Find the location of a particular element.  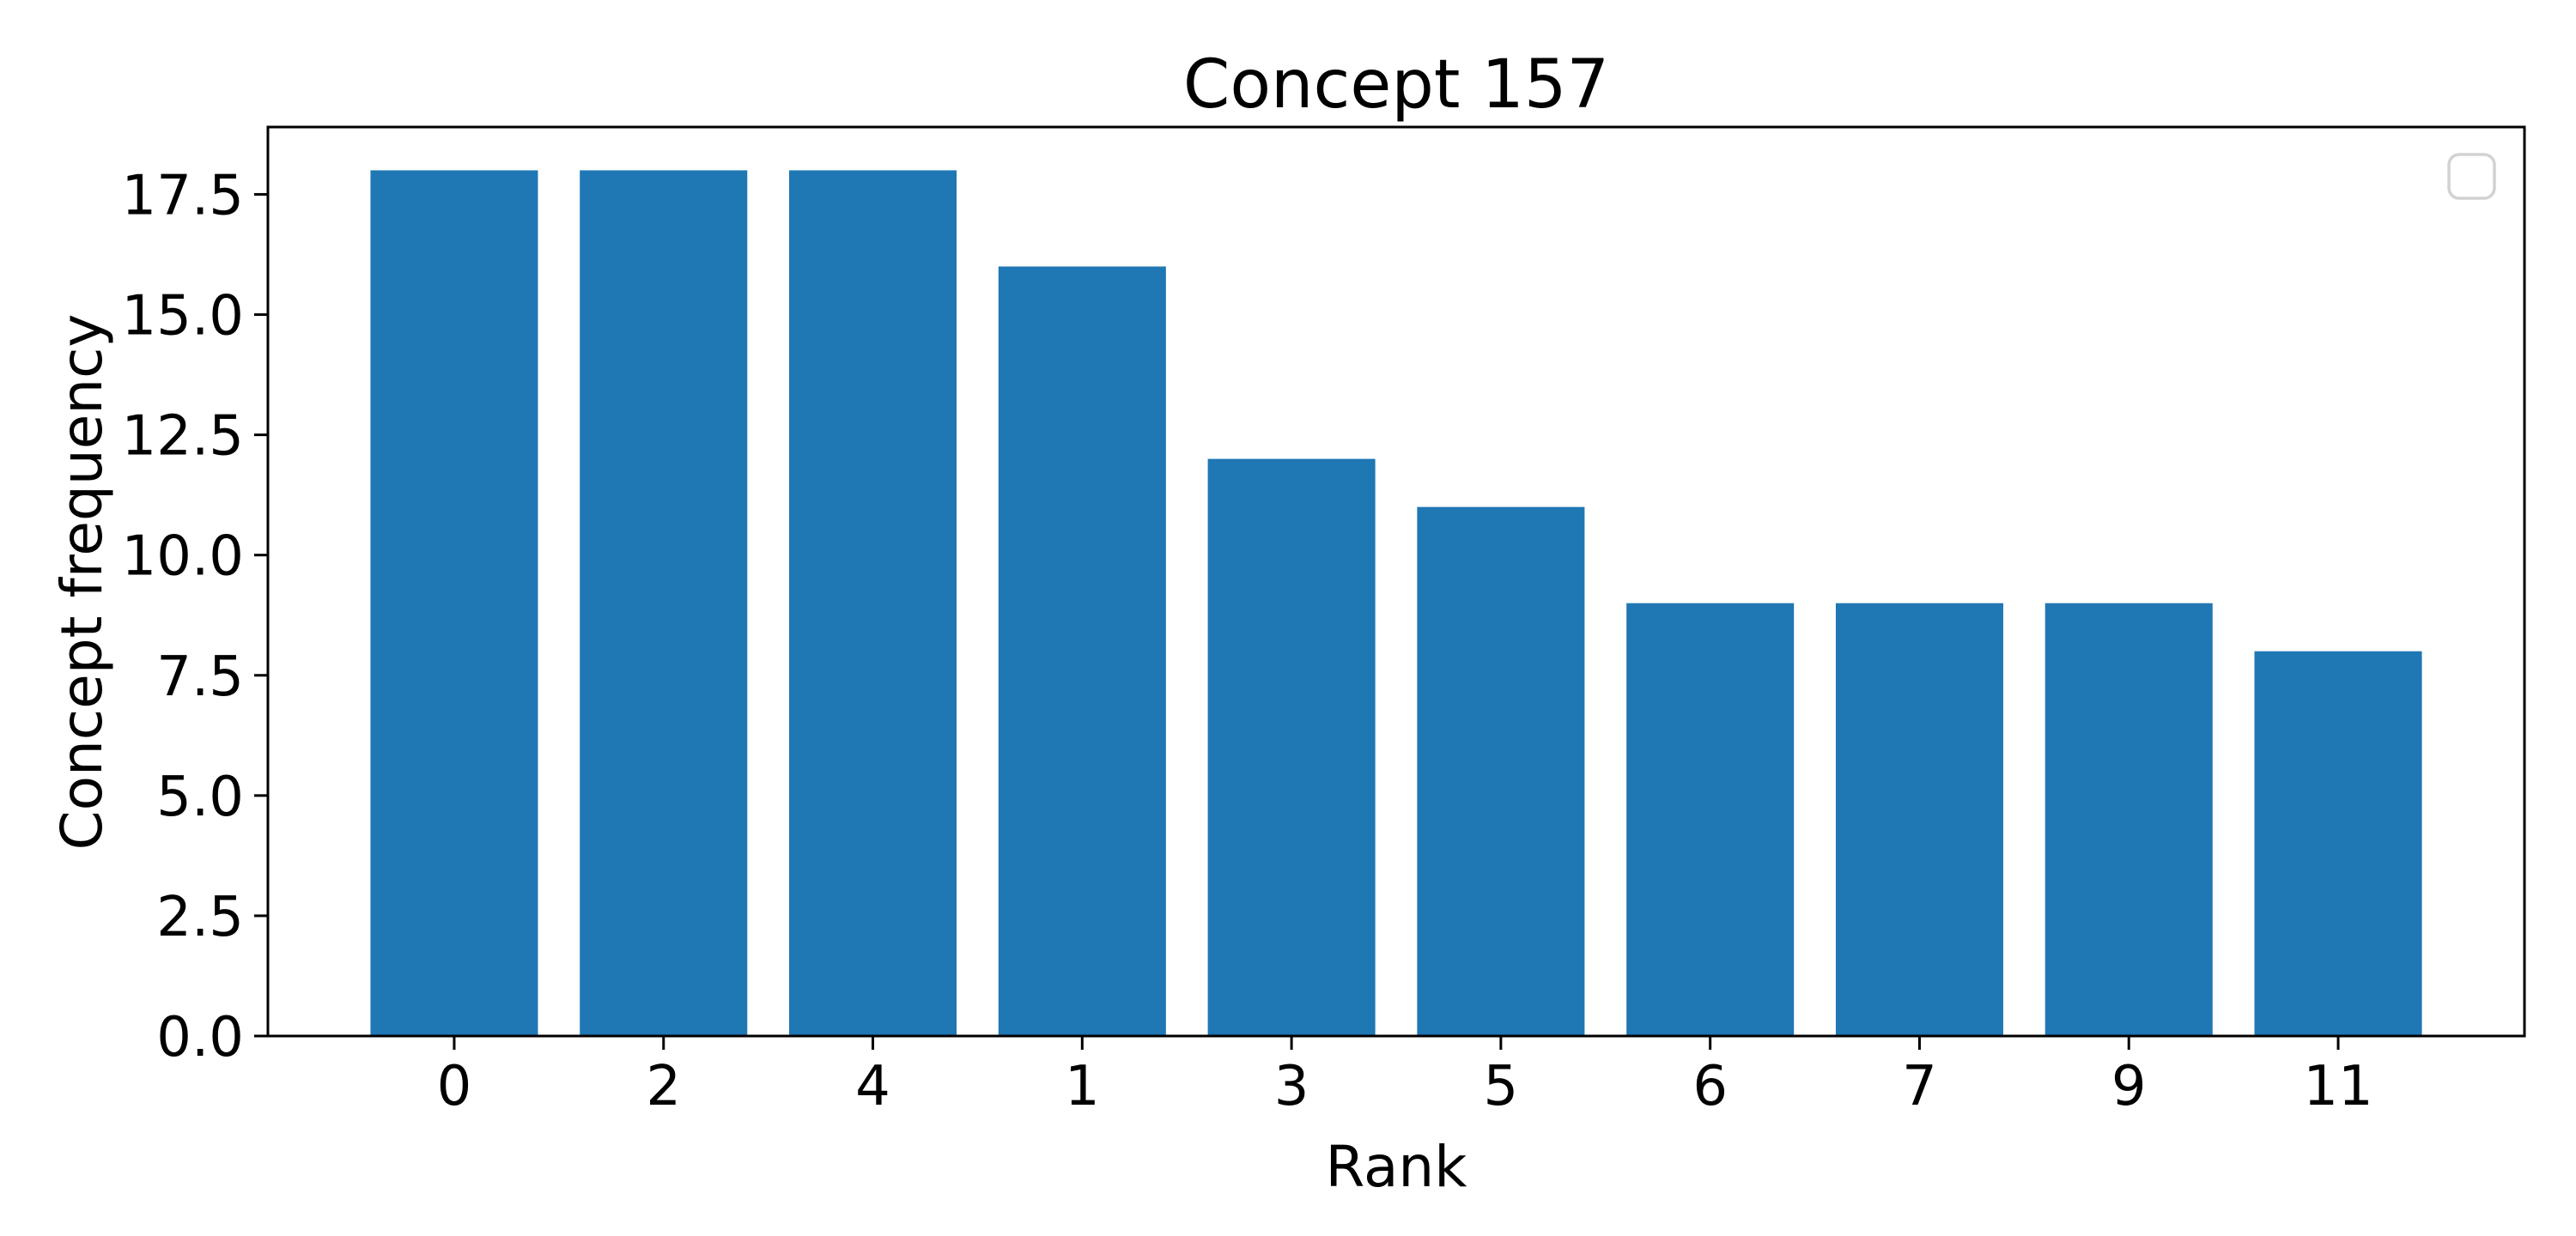

x-axis-ticks: 0 2 4 1 3 5 6 7 9 11 is located at coordinates (1405, 1077).